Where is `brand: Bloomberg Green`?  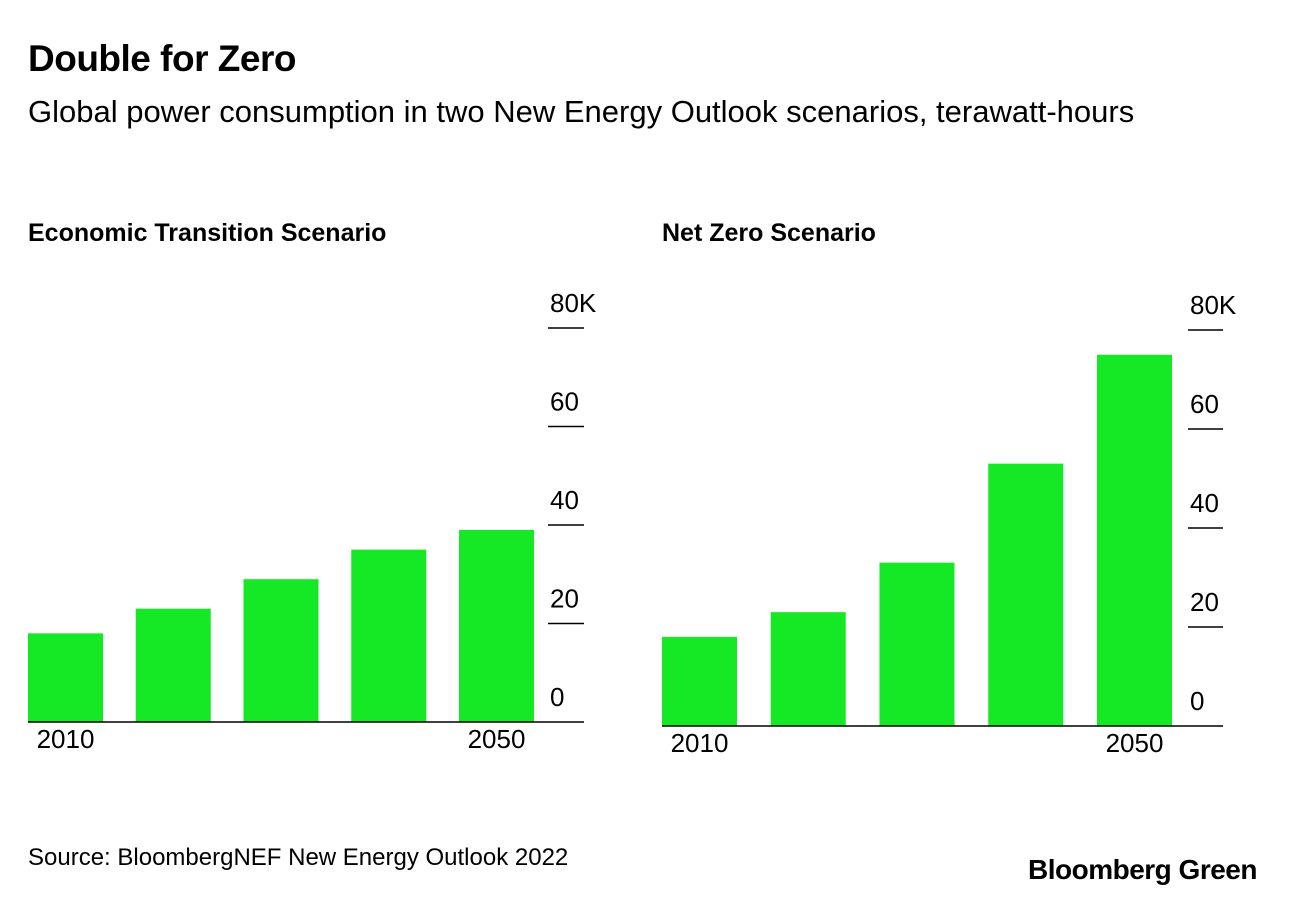
brand: Bloomberg Green is located at coordinates (1142, 869).